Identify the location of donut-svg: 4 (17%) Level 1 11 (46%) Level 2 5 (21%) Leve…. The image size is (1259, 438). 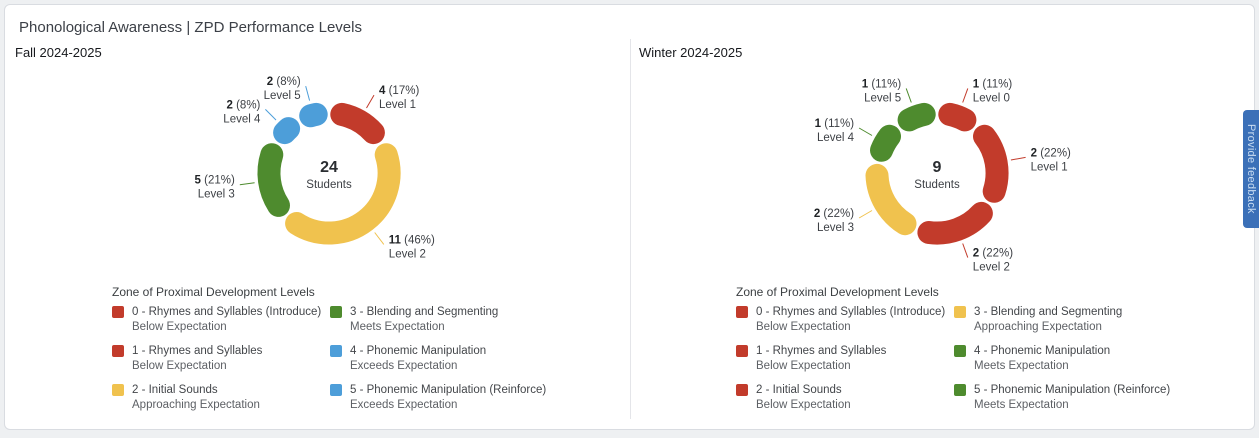
(315, 168).